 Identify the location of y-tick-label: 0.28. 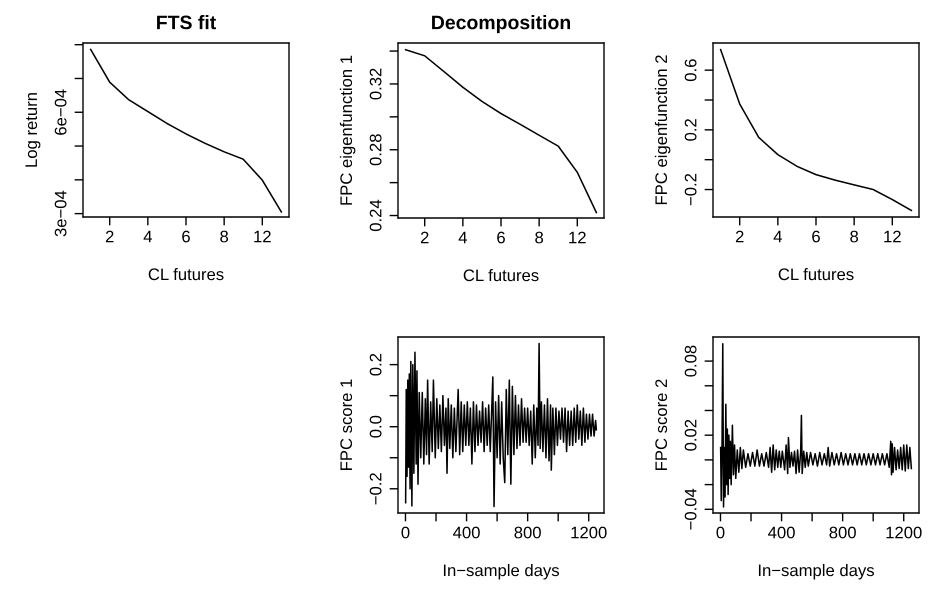
(376, 150).